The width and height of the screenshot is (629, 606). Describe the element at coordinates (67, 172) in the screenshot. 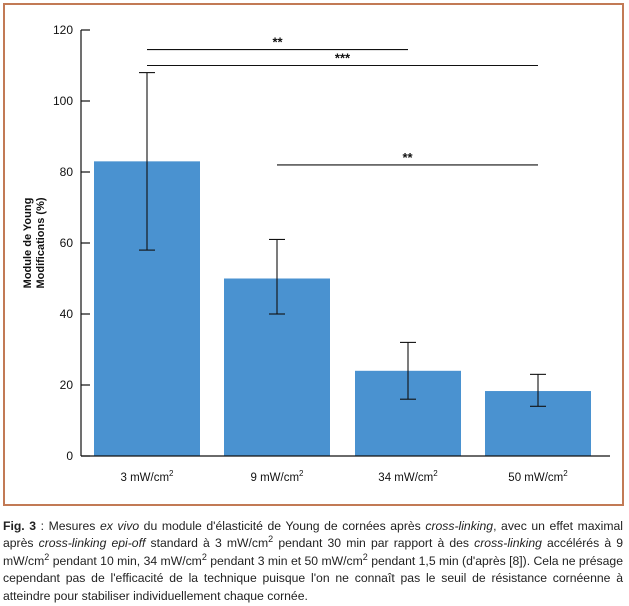

I see `y-tick-label: 80` at that location.